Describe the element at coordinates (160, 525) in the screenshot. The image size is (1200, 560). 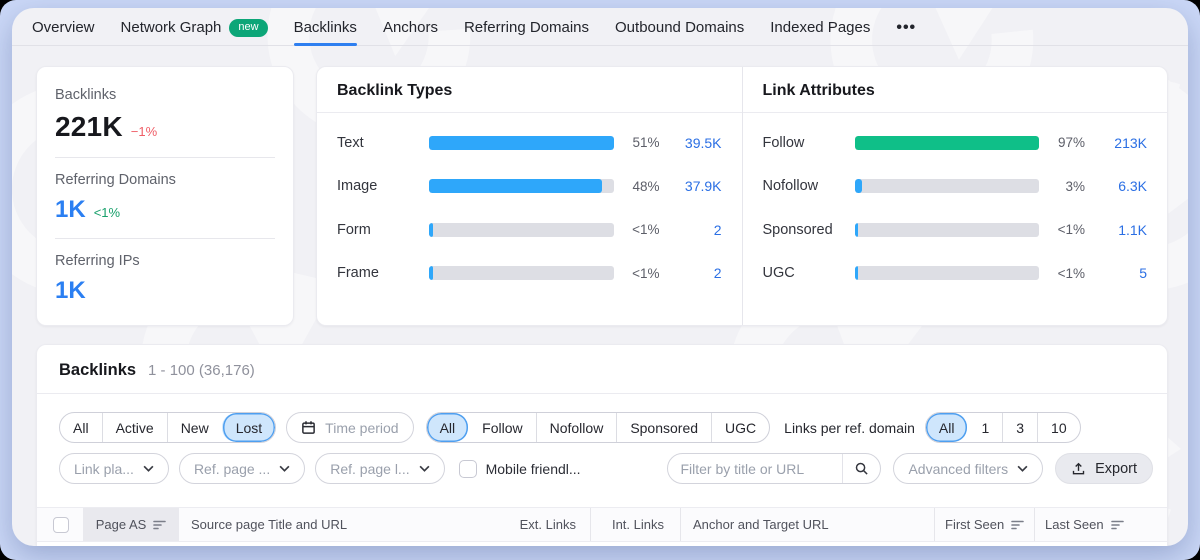
I see `sort-icon` at that location.